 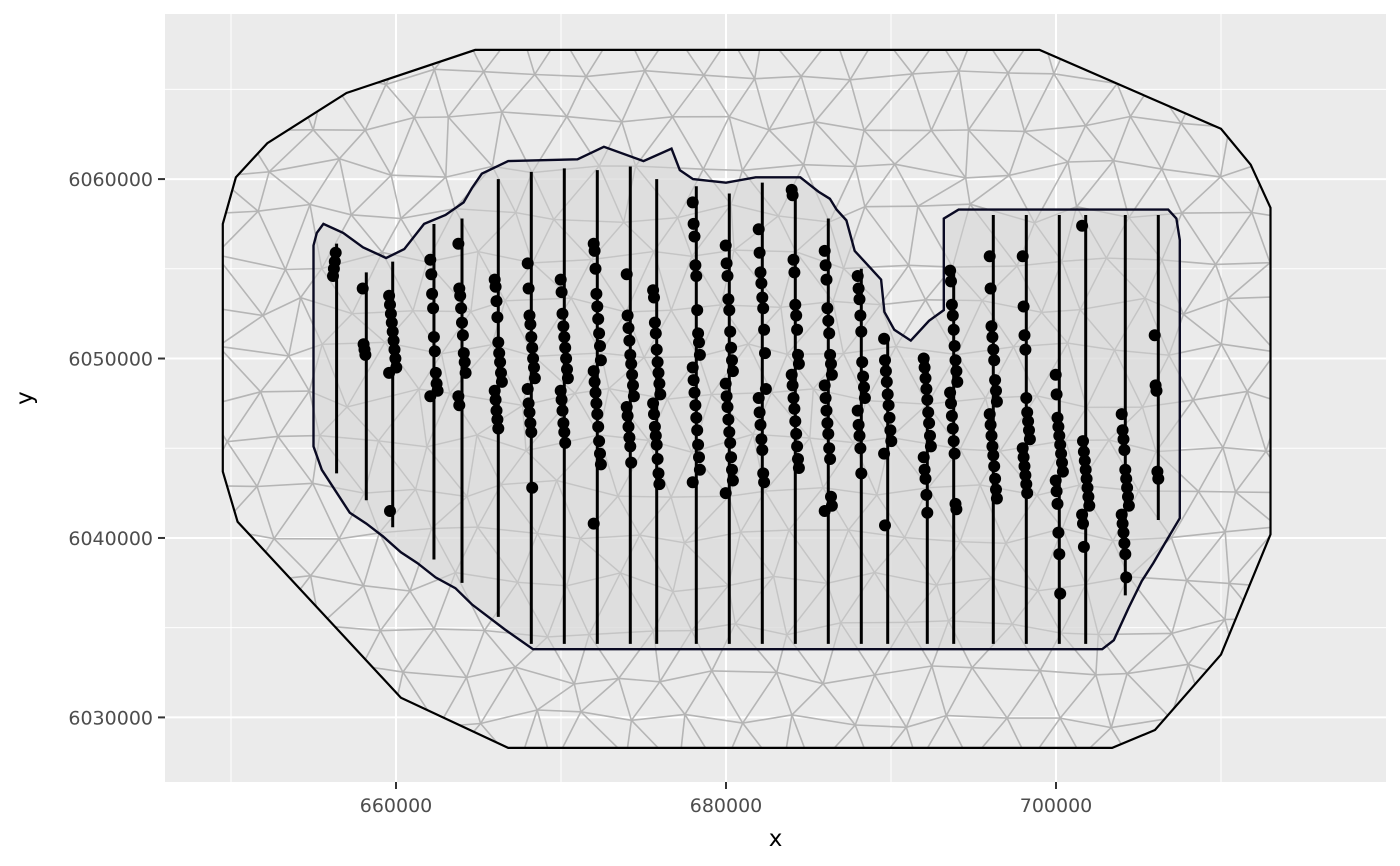 What do you see at coordinates (110, 718) in the screenshot?
I see `y-tick-label: 6030000` at bounding box center [110, 718].